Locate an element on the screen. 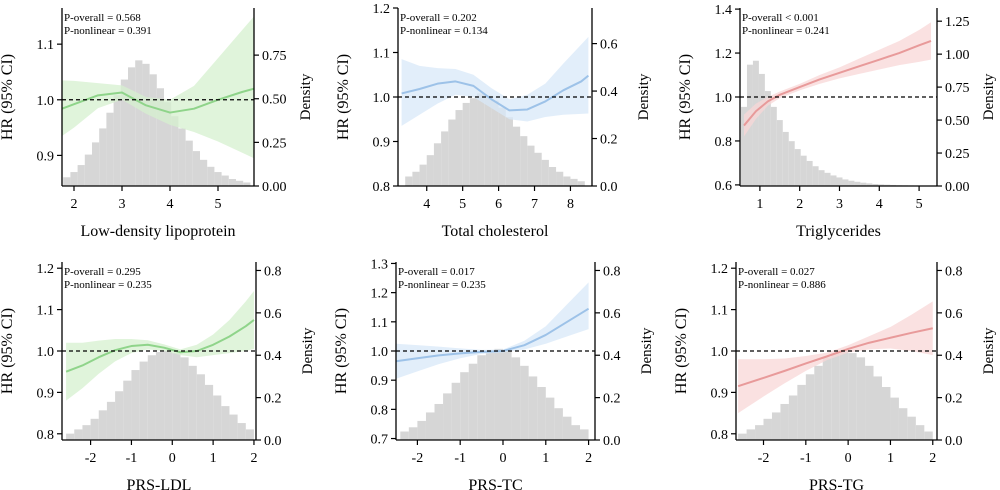 The image size is (1000, 490). x-axis-label: PRS-TG is located at coordinates (837, 483).